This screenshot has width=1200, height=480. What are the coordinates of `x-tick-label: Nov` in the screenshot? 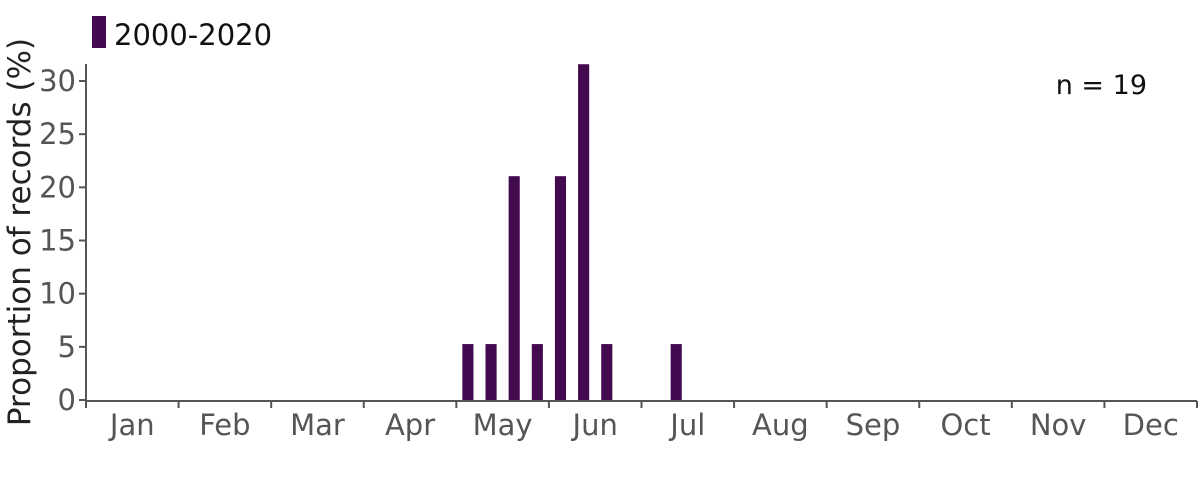 It's located at (1058, 425).